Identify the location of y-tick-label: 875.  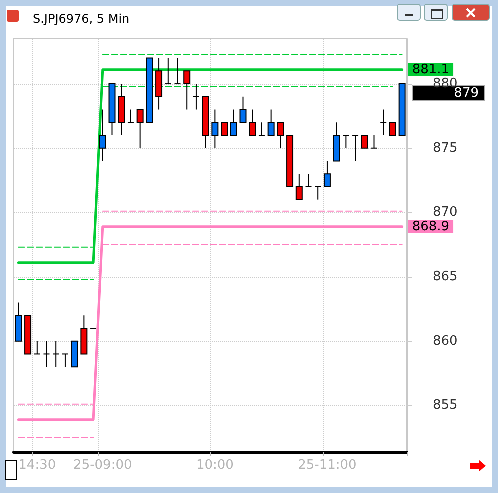
(445, 148).